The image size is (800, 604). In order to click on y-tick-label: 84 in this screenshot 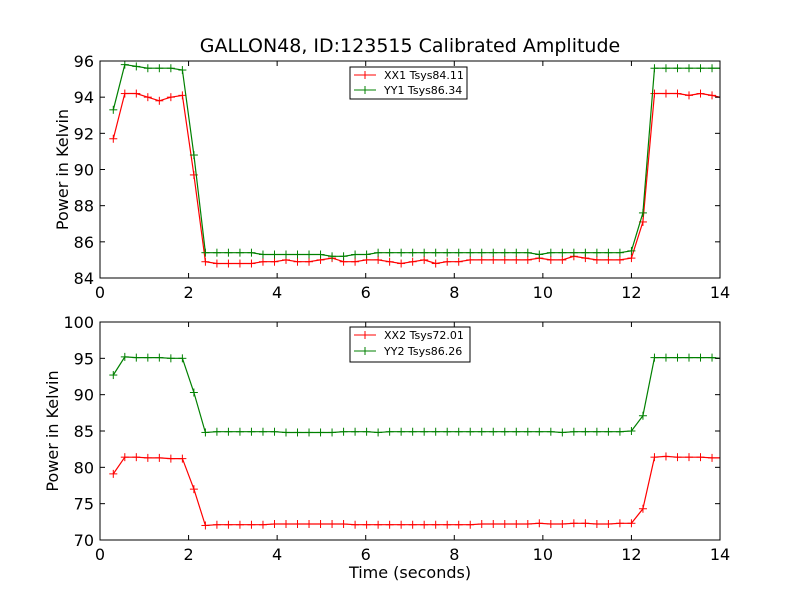, I will do `click(84, 278)`.